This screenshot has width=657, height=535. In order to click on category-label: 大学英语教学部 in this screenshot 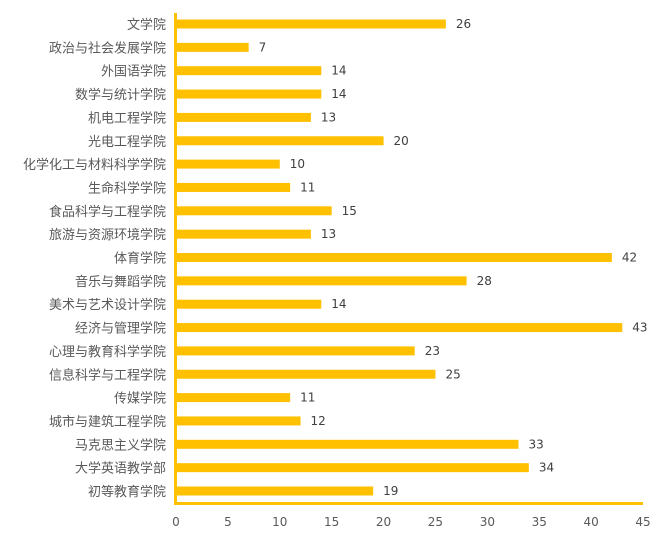, I will do `click(120, 469)`.